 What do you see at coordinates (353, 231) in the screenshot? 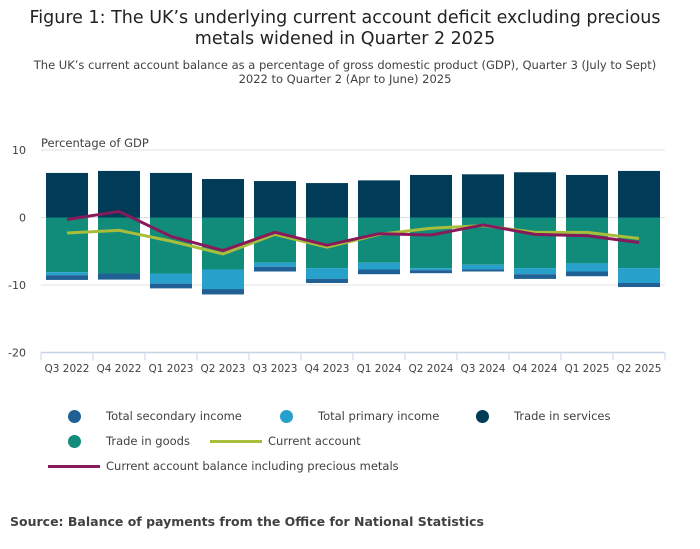
I see `line-current-account-balance-including-precious-metals` at bounding box center [353, 231].